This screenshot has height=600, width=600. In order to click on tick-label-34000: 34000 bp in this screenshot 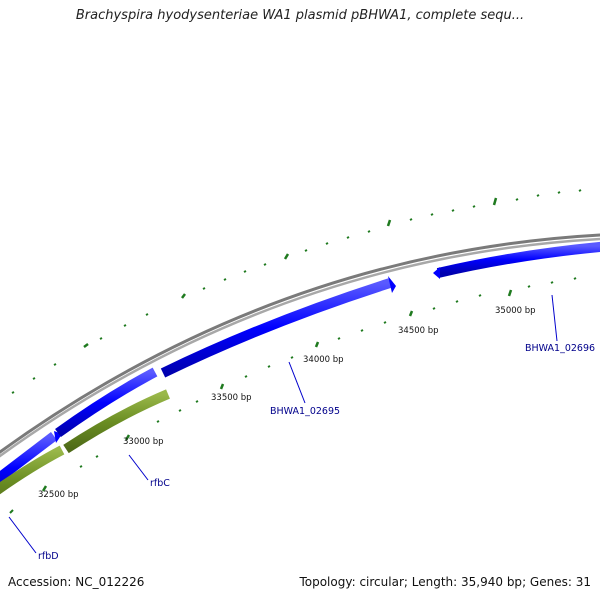, I will do `click(323, 360)`.